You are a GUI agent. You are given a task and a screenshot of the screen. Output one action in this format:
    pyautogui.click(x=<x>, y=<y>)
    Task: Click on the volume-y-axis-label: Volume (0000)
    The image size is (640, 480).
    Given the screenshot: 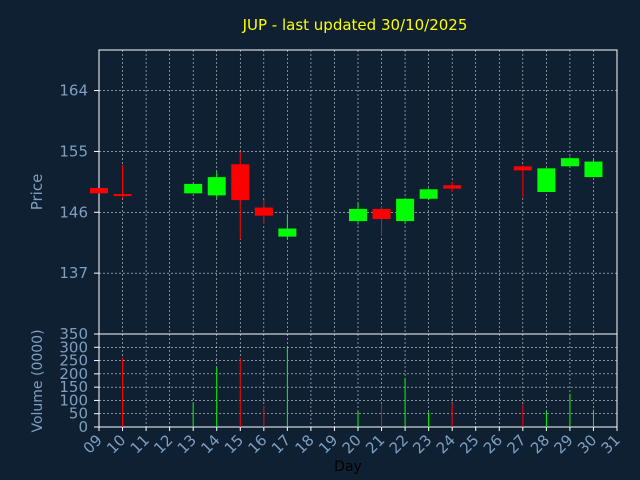 What is the action you would take?
    pyautogui.click(x=38, y=380)
    